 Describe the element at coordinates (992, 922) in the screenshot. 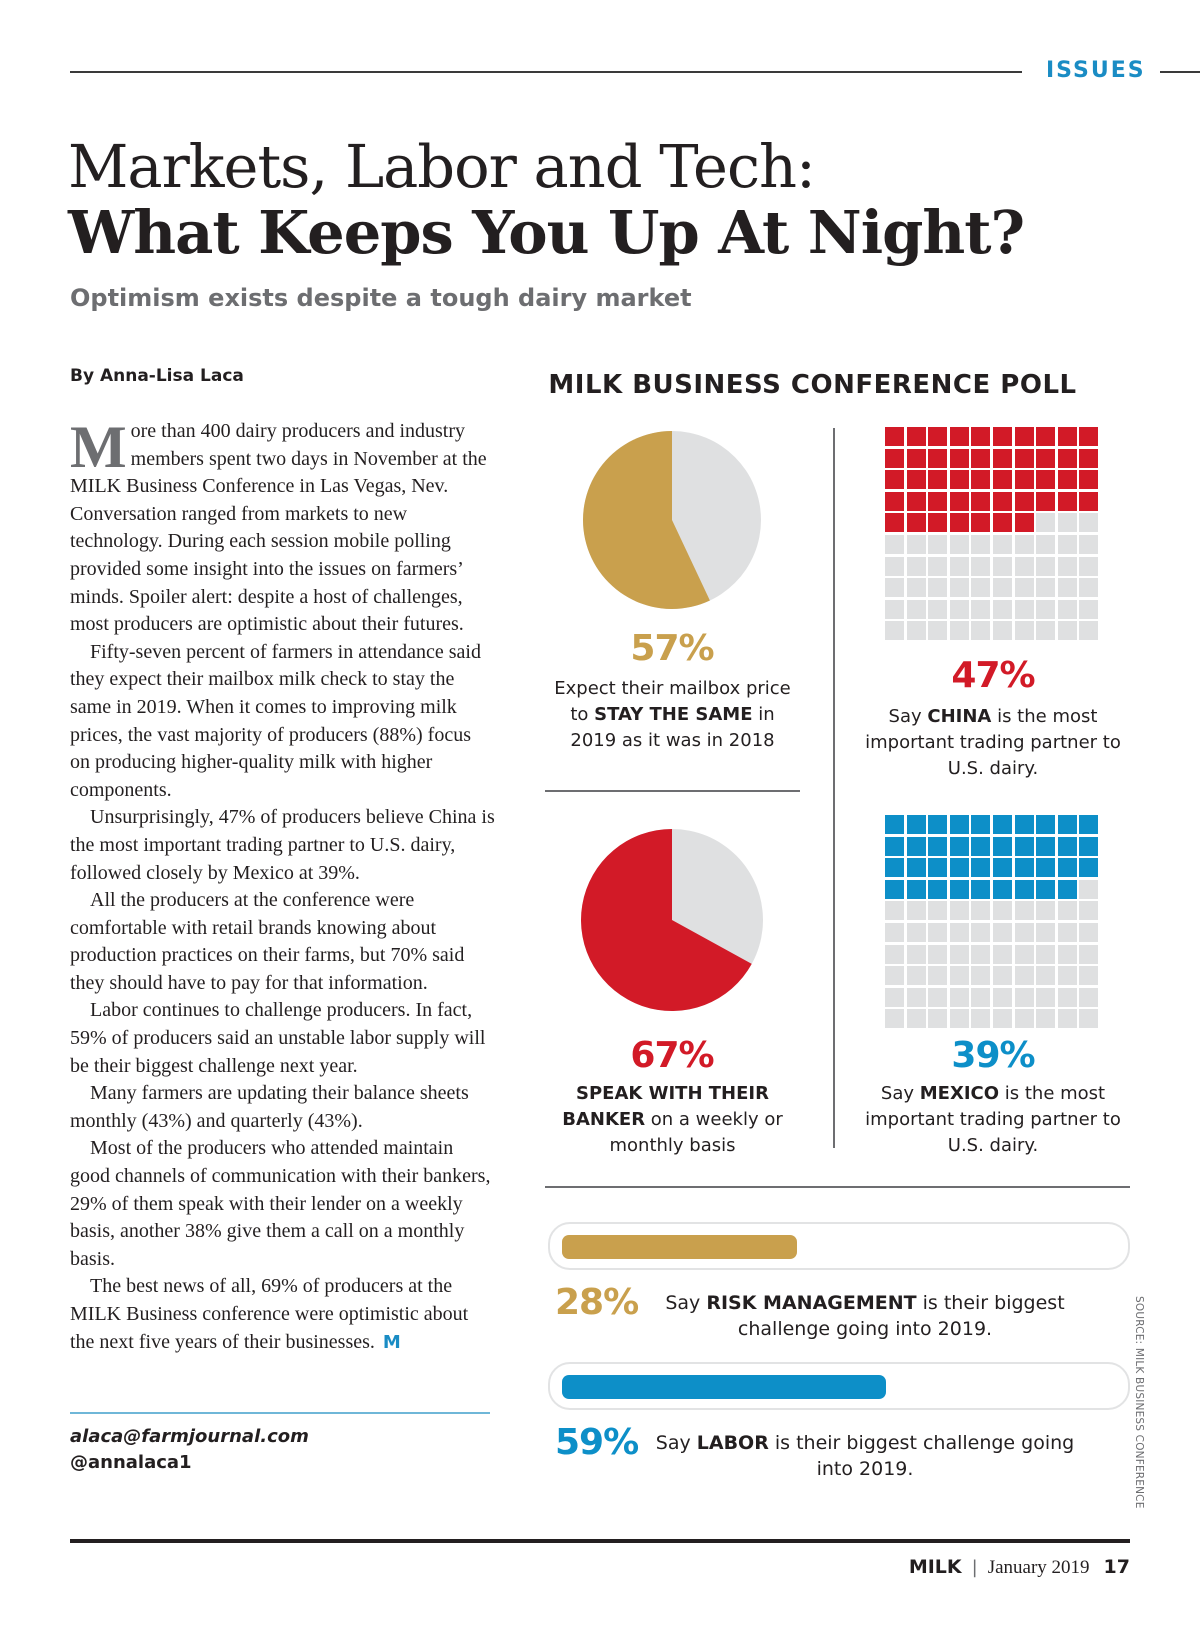

I see `waffle-chart-mexico` at that location.